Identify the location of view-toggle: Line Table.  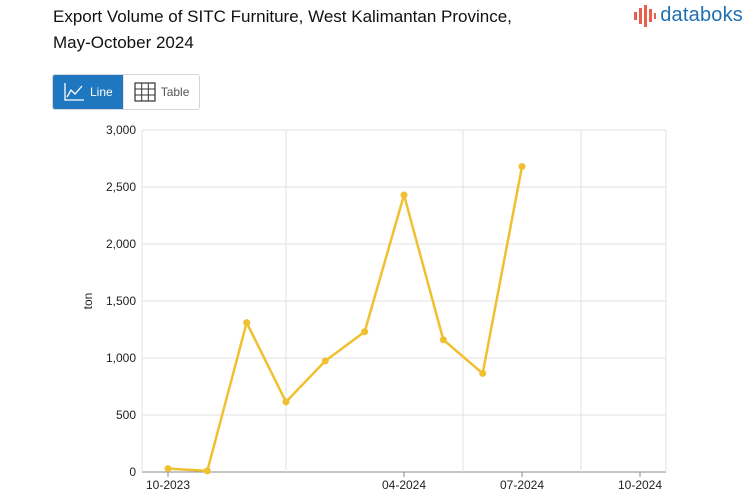
(126, 92).